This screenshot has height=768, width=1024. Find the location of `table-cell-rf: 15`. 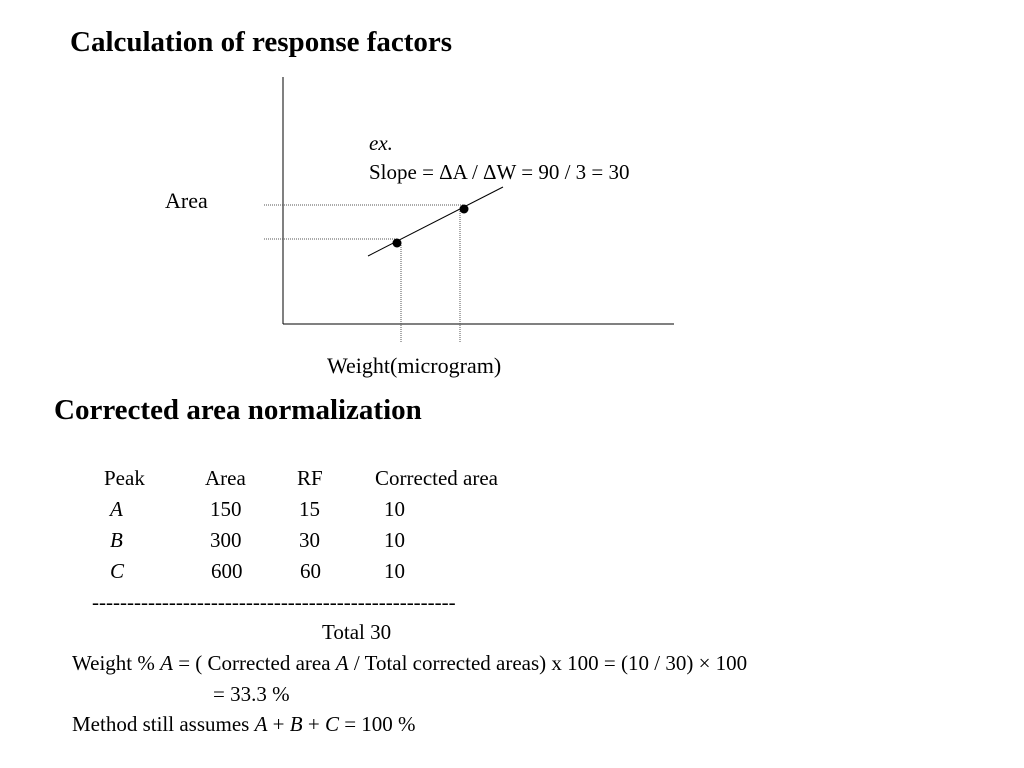

table-cell-rf: 15 is located at coordinates (309, 509).